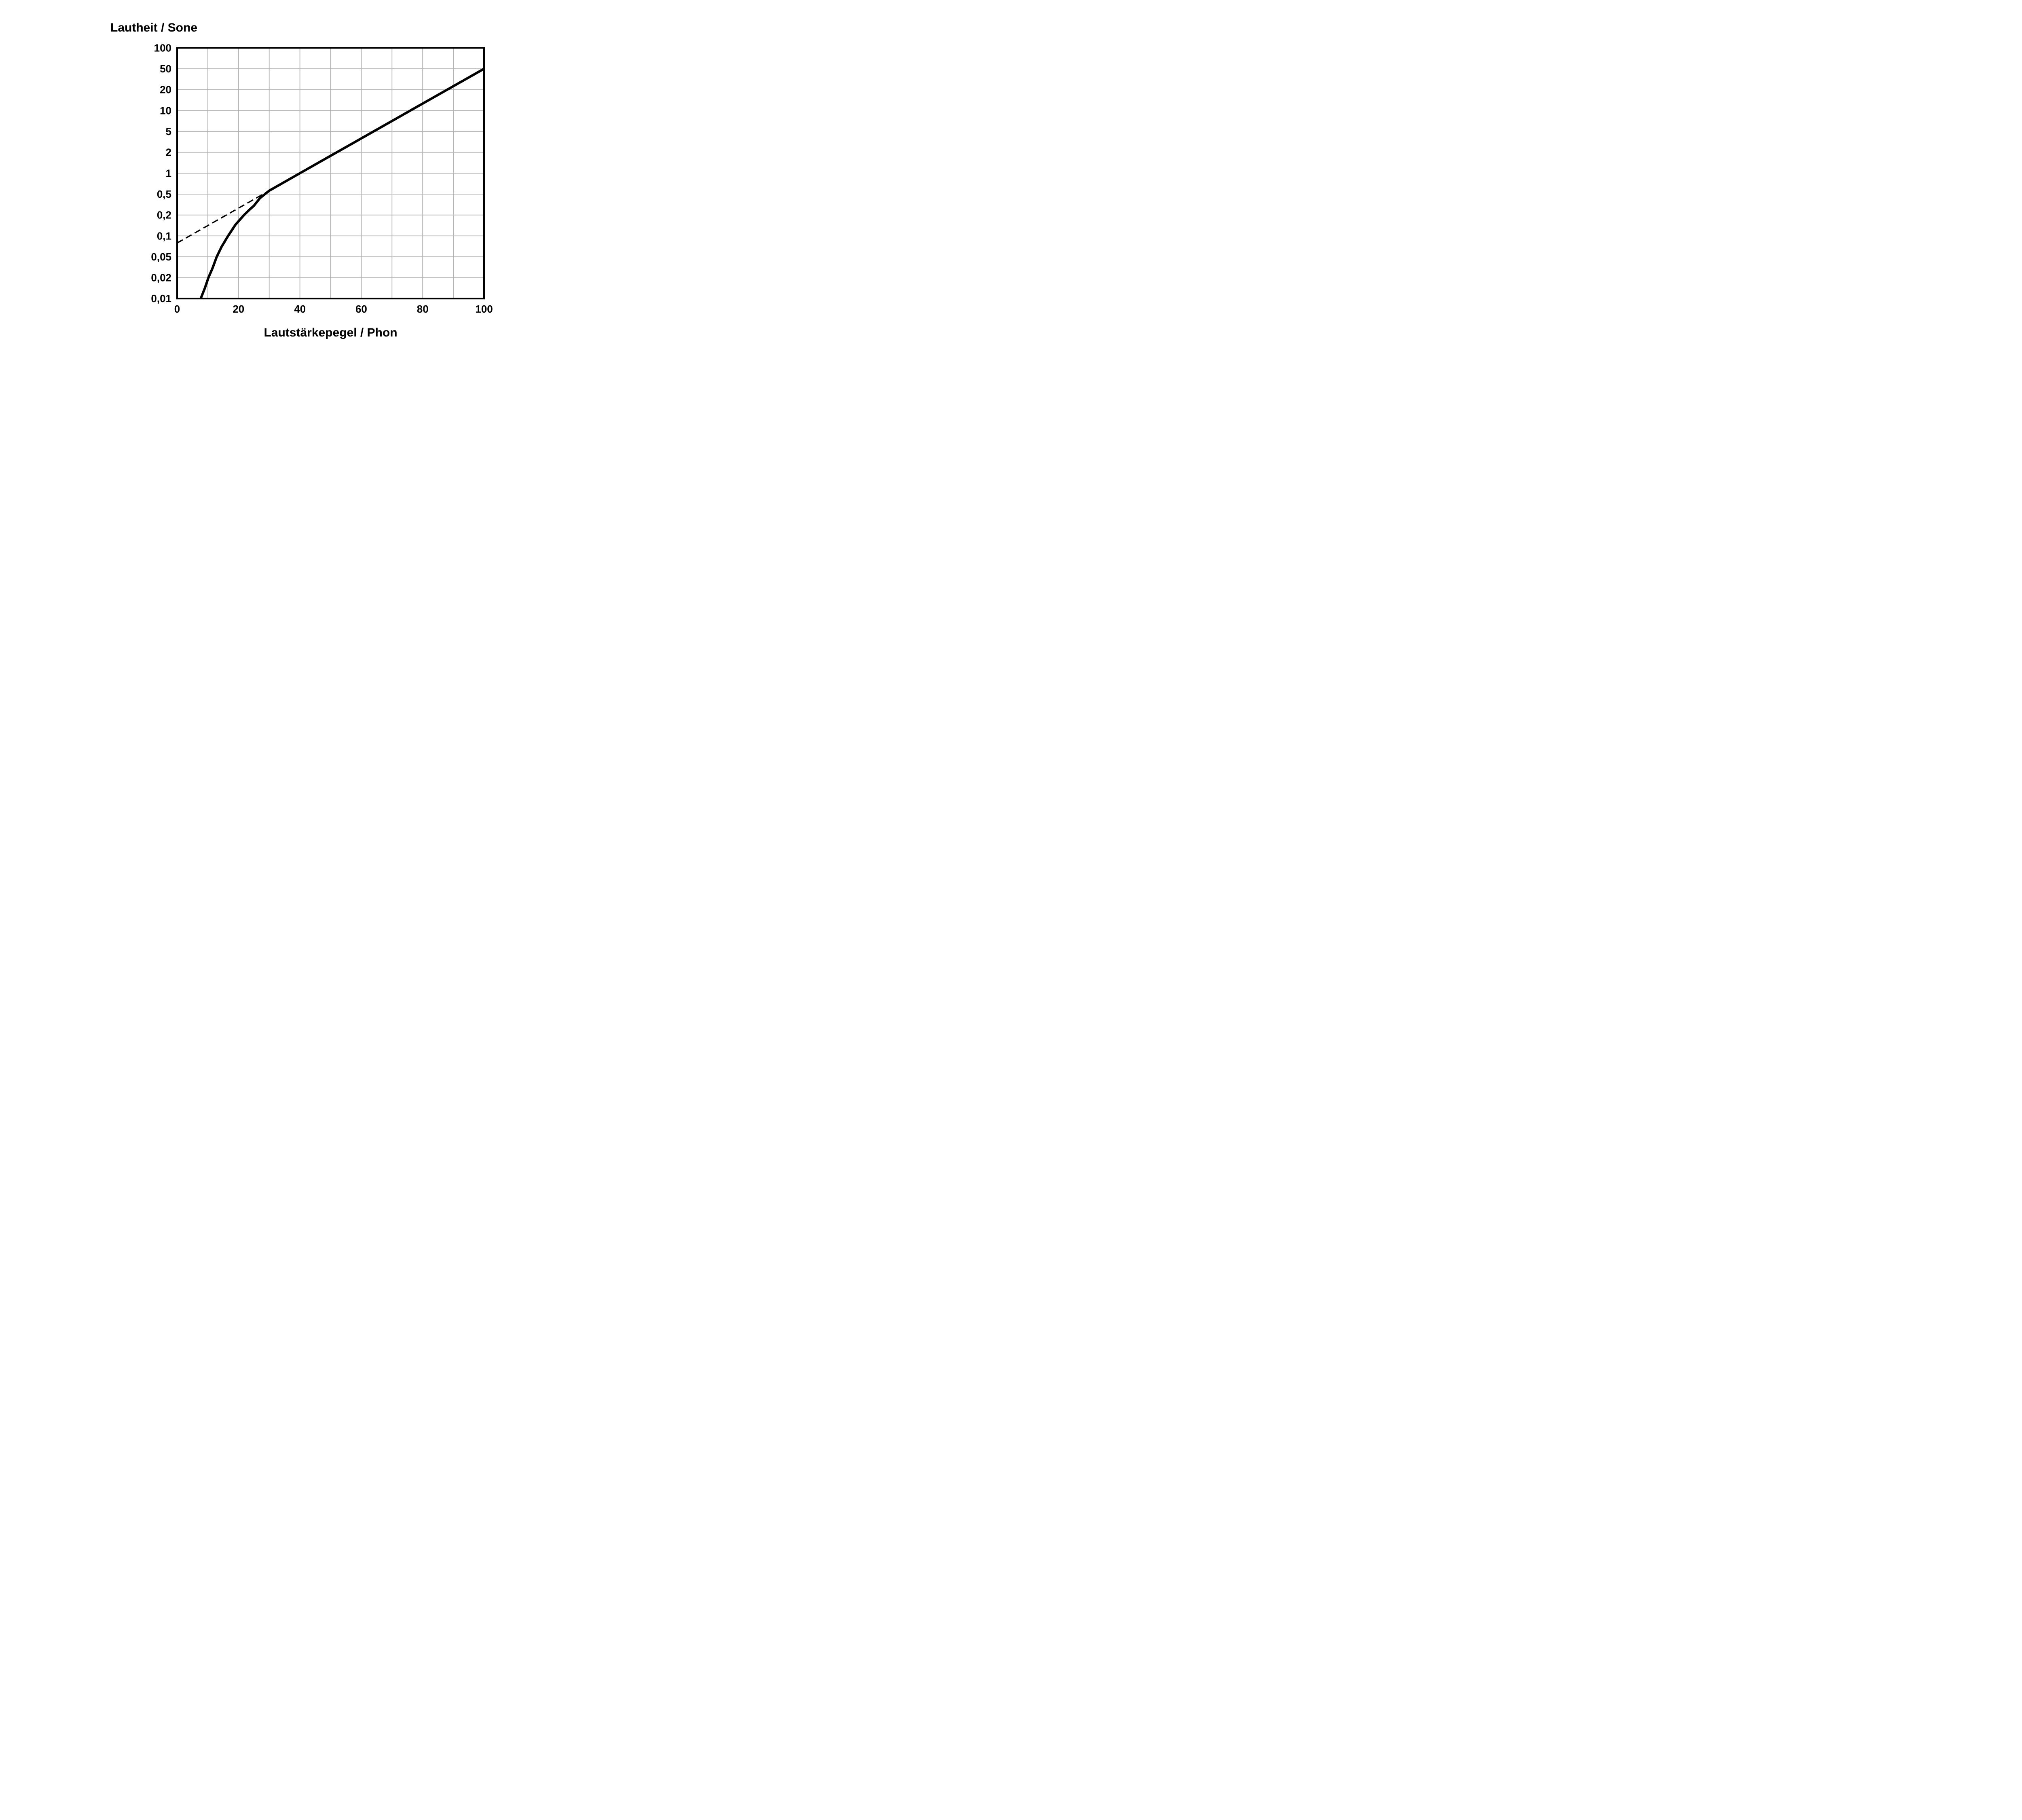  I want to click on y-tick-label: 10, so click(165, 110).